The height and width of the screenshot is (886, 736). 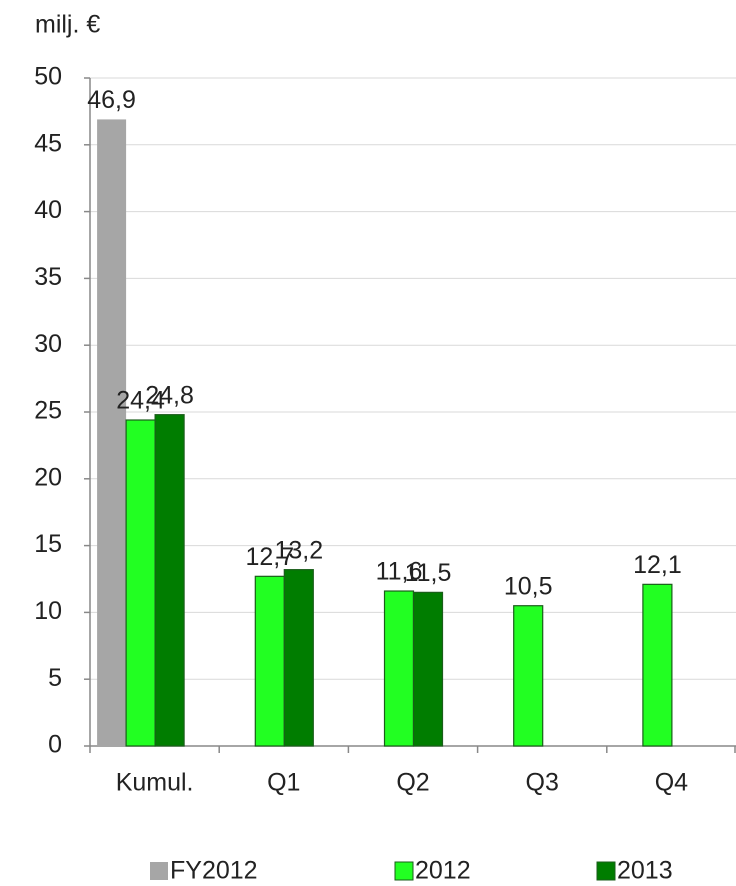 I want to click on value-label: 46,9, so click(x=111, y=100).